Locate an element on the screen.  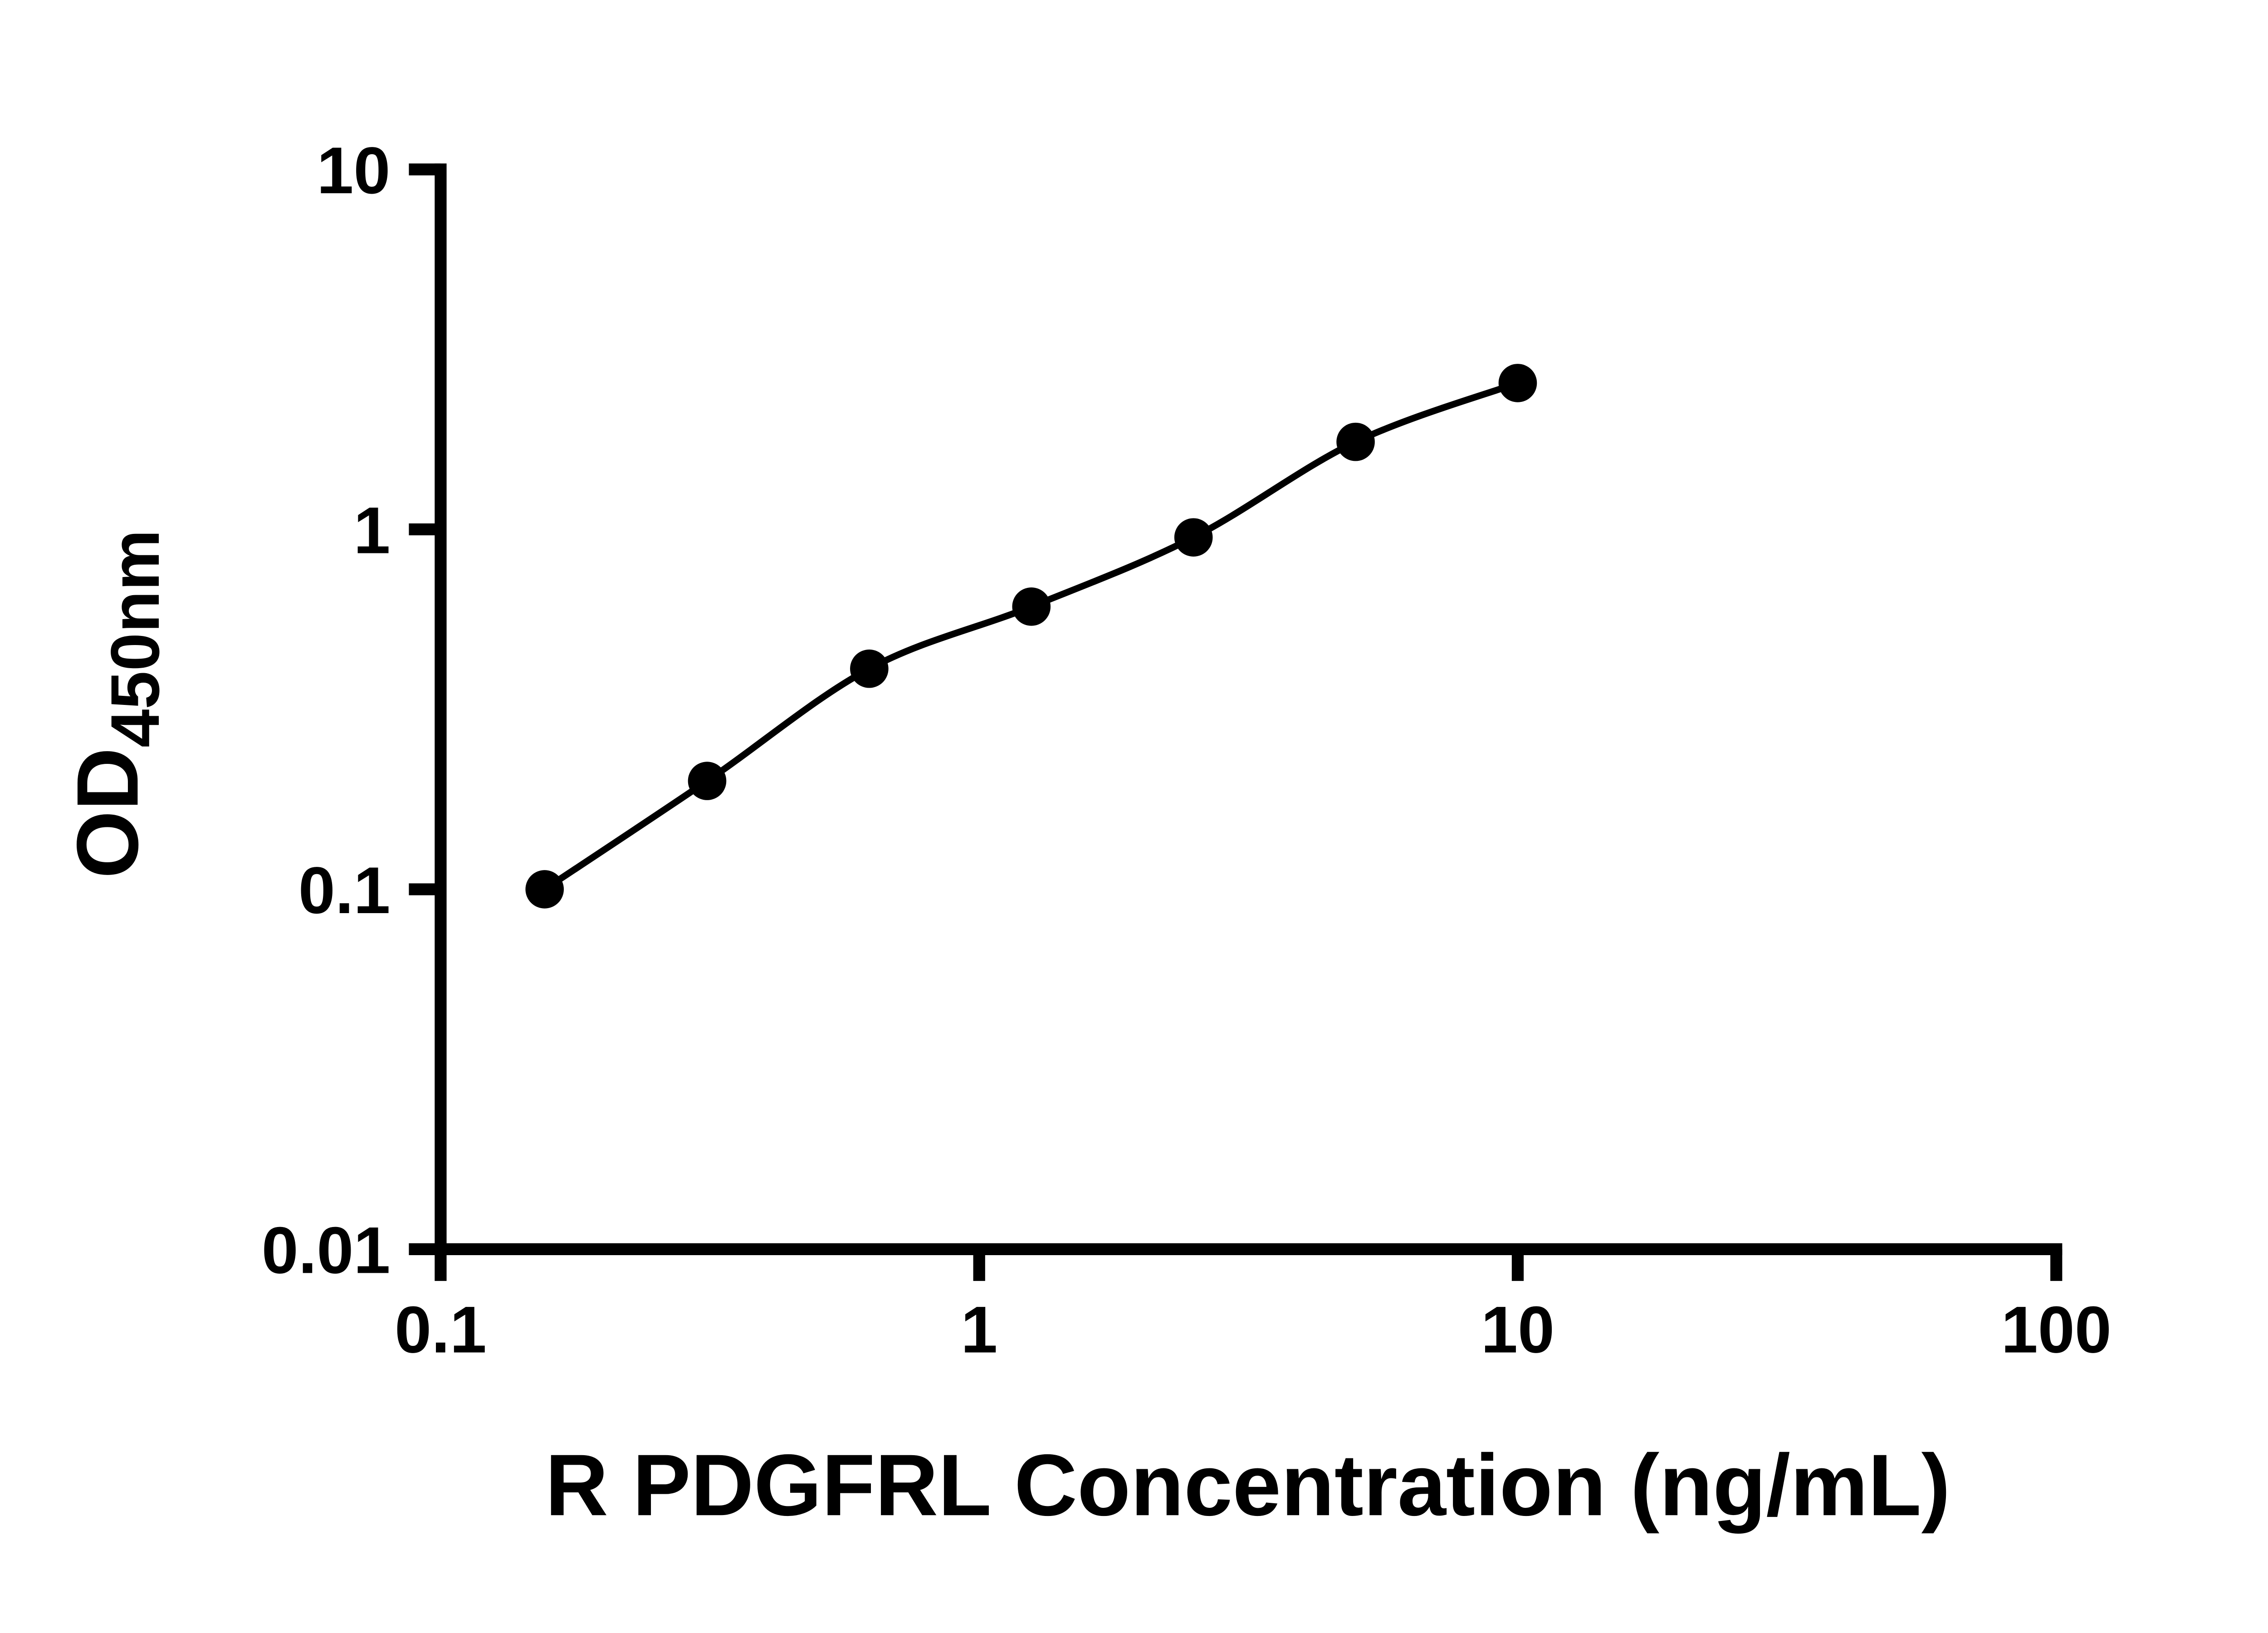
y-axis-title: OD450nm is located at coordinates (116, 703).